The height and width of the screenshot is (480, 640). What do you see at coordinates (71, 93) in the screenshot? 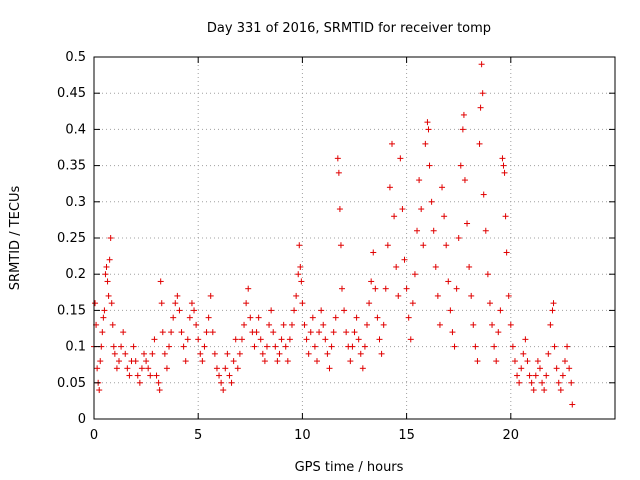
I see `y-tick-label: 0.45` at bounding box center [71, 93].